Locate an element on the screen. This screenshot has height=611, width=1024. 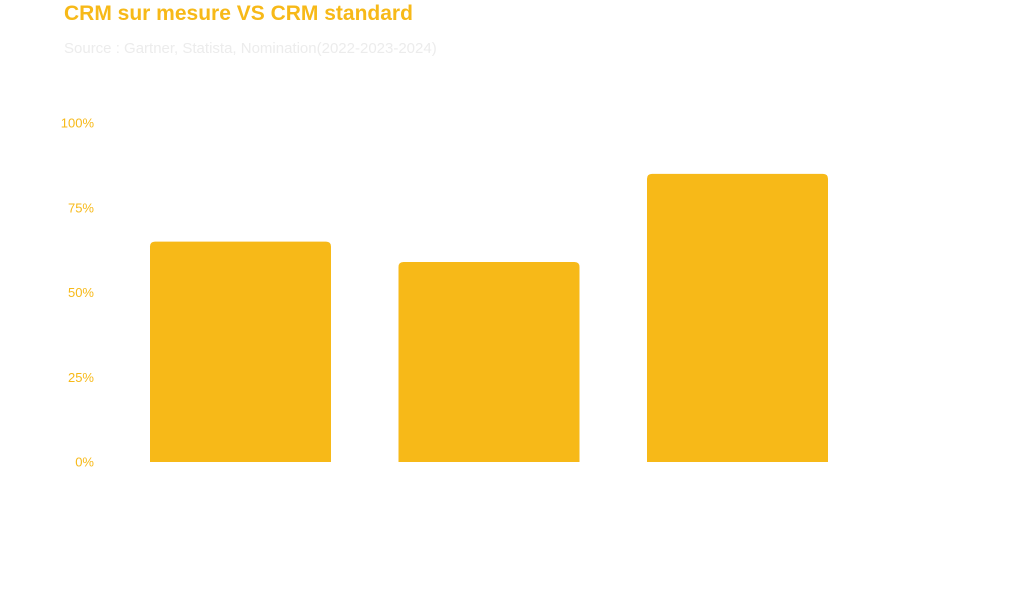
y-tick-label: 100% is located at coordinates (78, 123).